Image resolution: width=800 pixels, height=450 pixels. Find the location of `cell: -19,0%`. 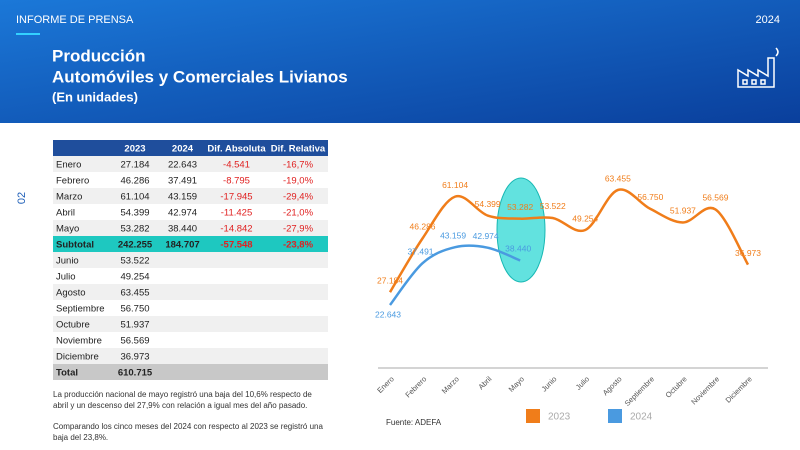

cell: -19,0% is located at coordinates (298, 181).